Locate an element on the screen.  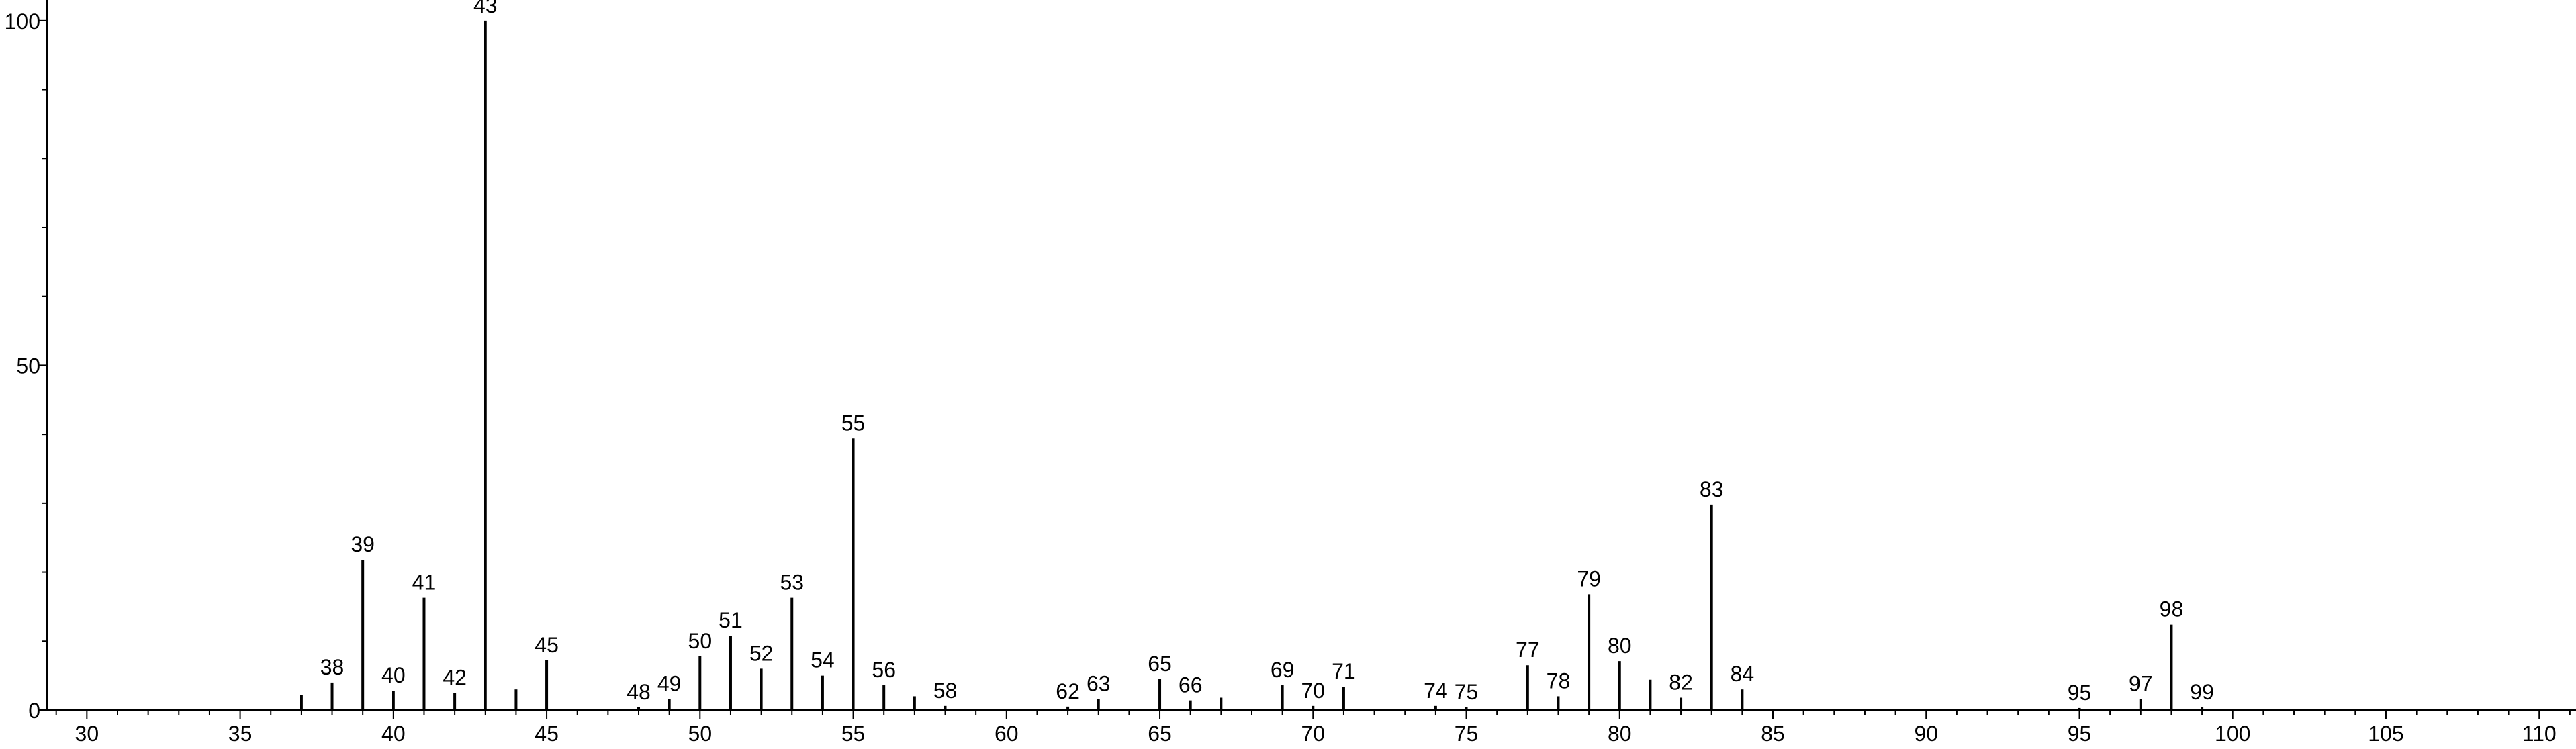
peak-label: 52 is located at coordinates (761, 653).